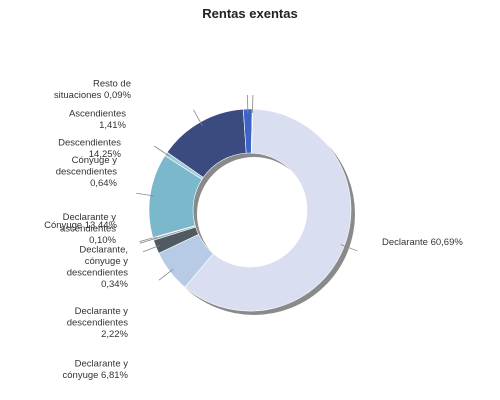 The image size is (500, 400). What do you see at coordinates (112, 84) in the screenshot?
I see `slice-label-line: Resto de` at bounding box center [112, 84].